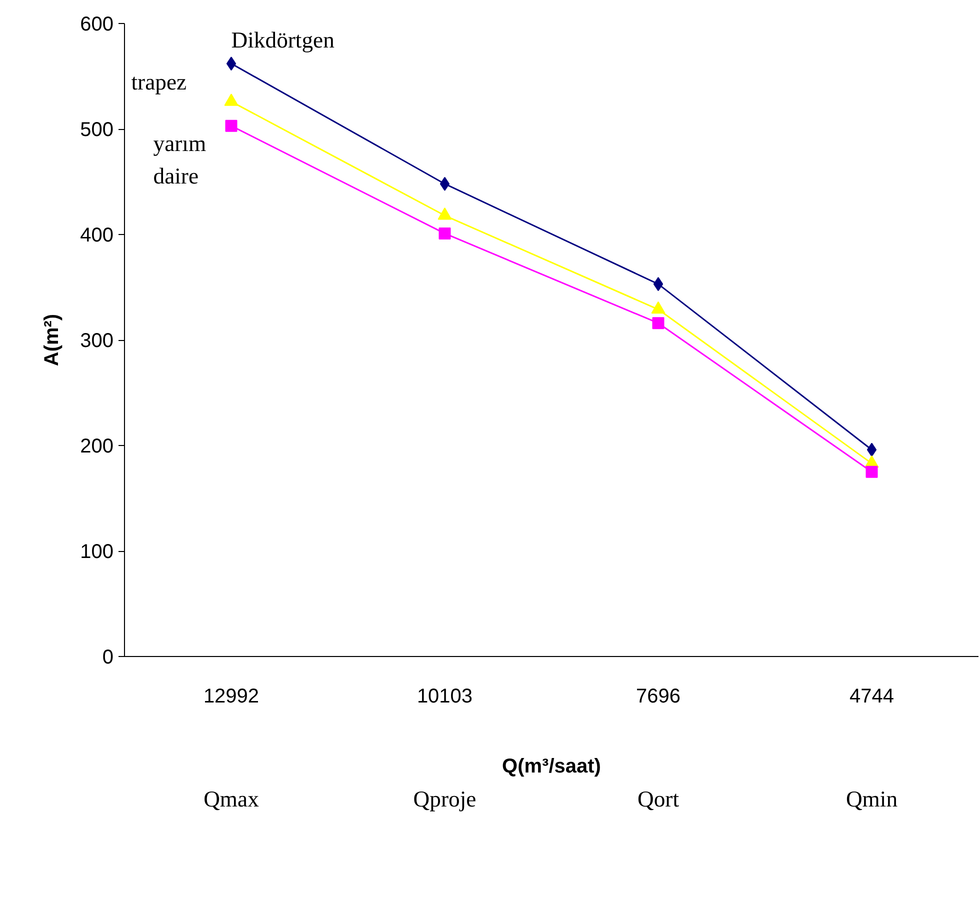 The width and height of the screenshot is (980, 904). What do you see at coordinates (282, 40) in the screenshot?
I see `series-label: Dikdörtgen` at bounding box center [282, 40].